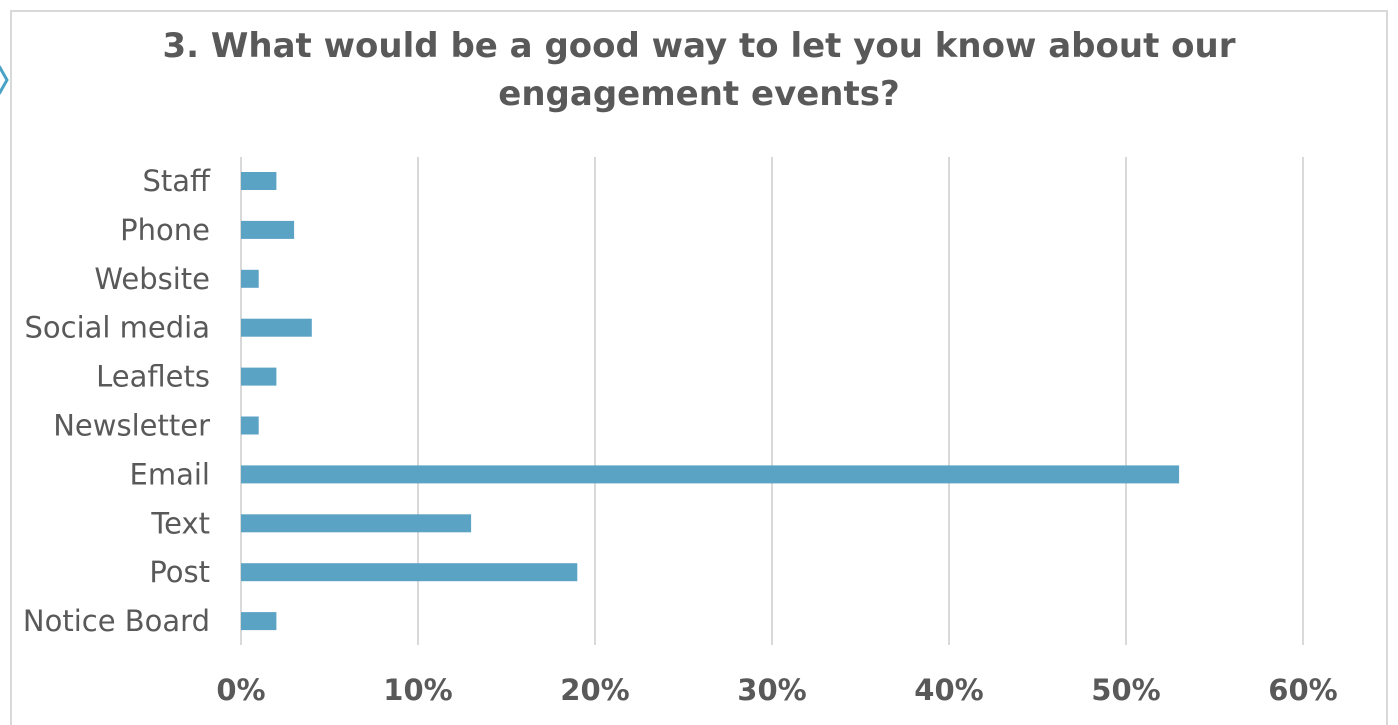 This screenshot has height=725, width=1398. What do you see at coordinates (1125, 690) in the screenshot?
I see `x-tick-label: 50%` at bounding box center [1125, 690].